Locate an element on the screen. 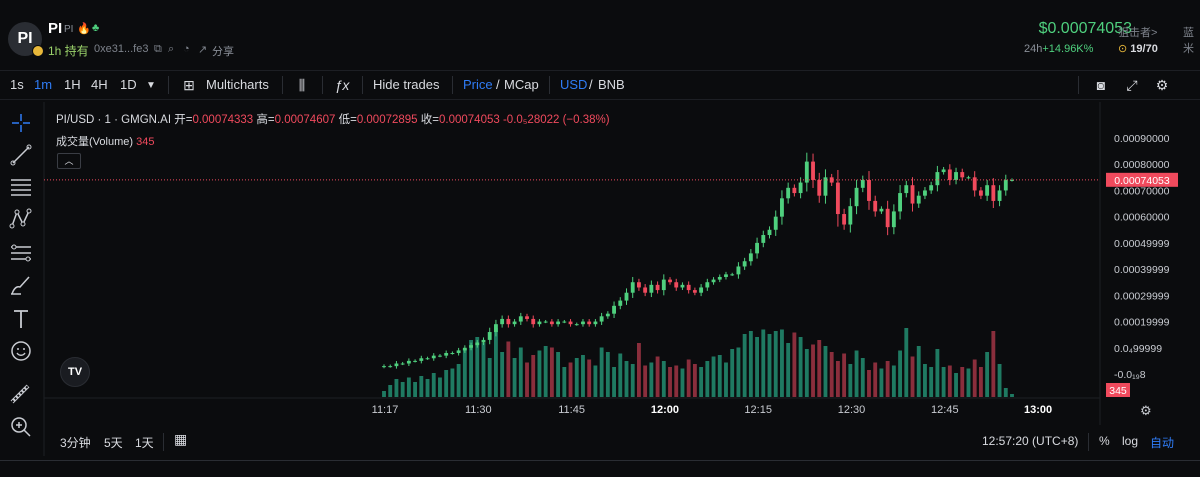  crosshair-icon is located at coordinates (21, 123).